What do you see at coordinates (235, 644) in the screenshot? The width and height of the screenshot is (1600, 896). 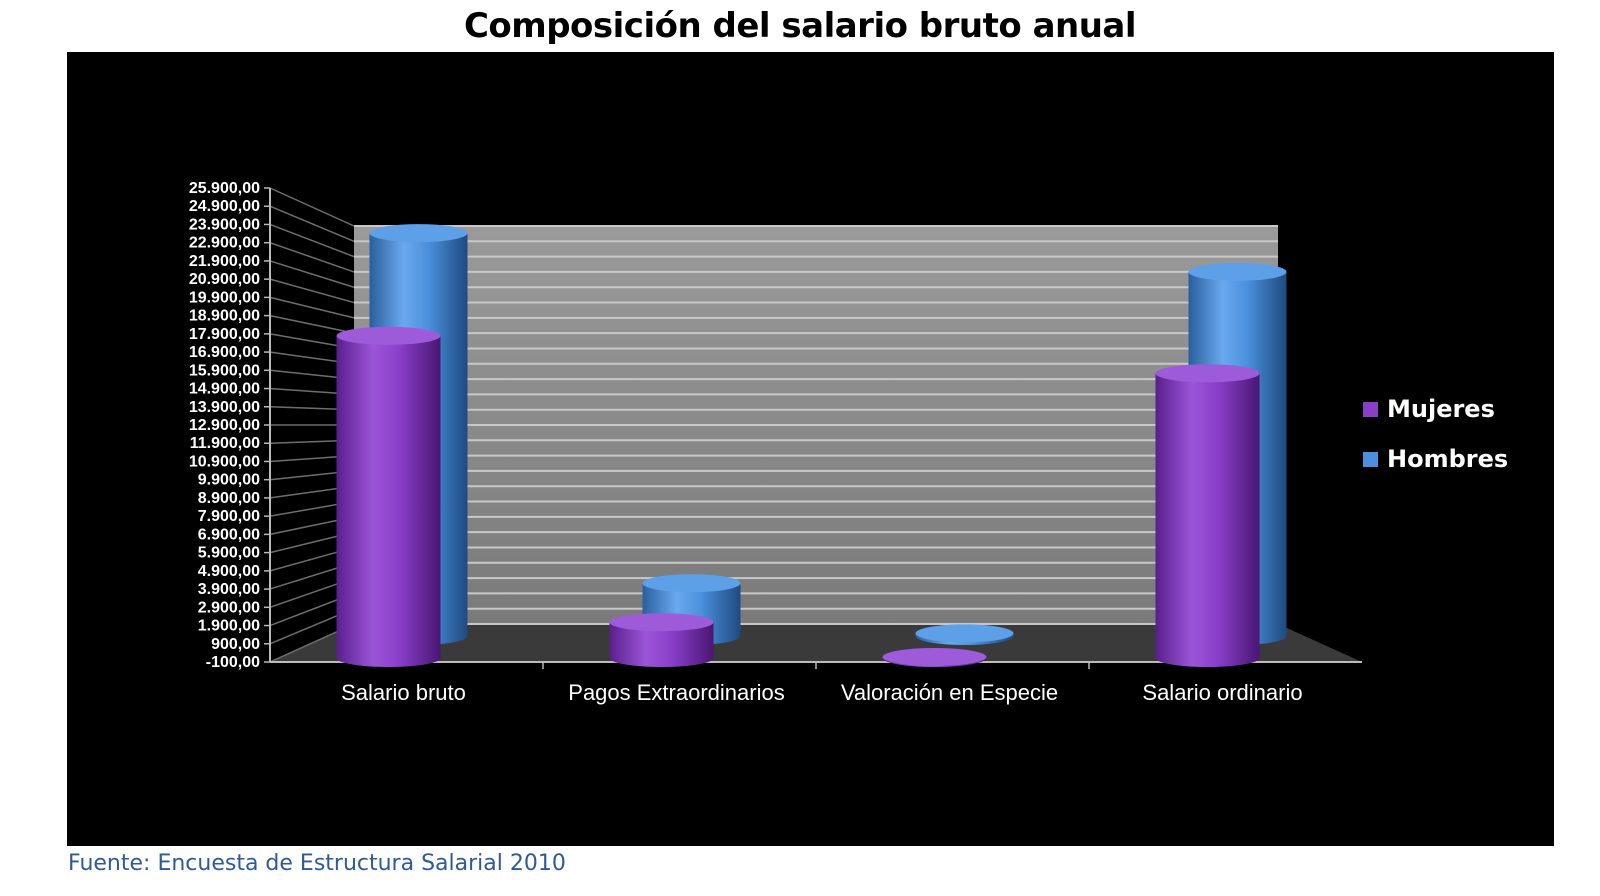 I see `y-tick-label: 900,00` at bounding box center [235, 644].